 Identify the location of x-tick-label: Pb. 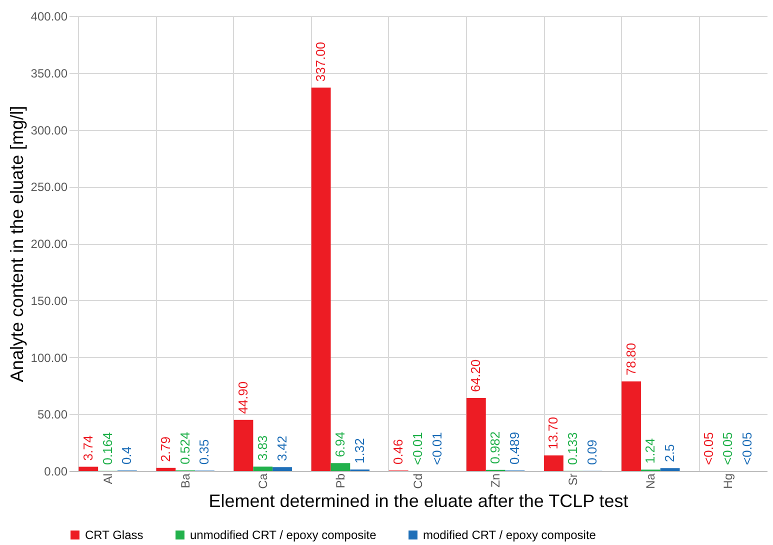
(340, 480).